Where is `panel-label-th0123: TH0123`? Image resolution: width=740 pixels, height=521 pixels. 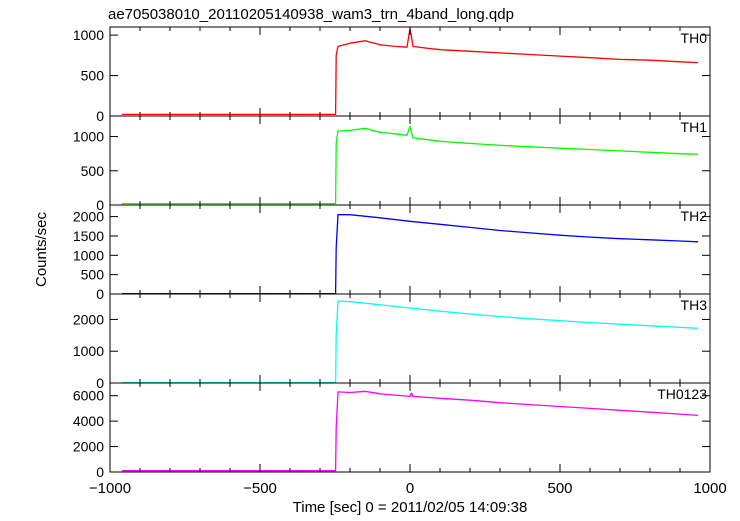
panel-label-th0123: TH0123 is located at coordinates (682, 394).